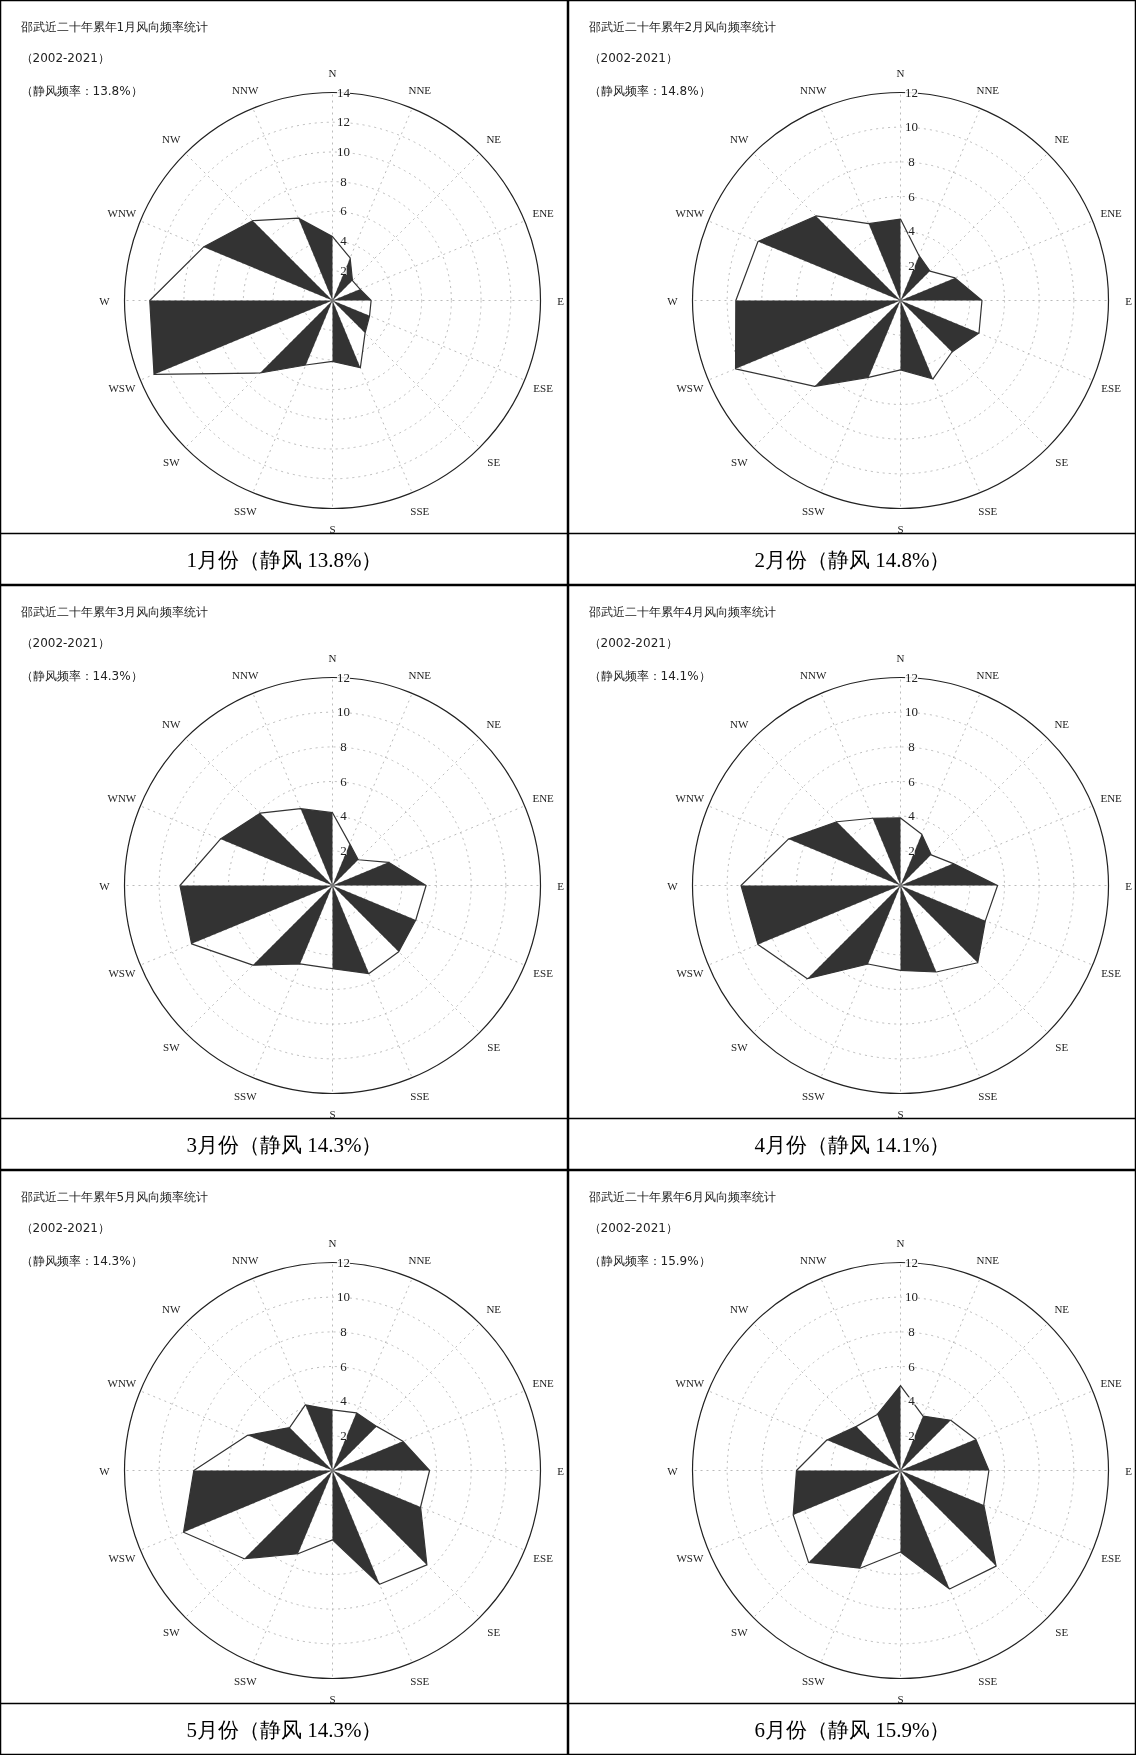 This screenshot has width=1136, height=1755. I want to click on chart-title: 邵武近二十年累年1月风向频率统计, so click(114, 26).